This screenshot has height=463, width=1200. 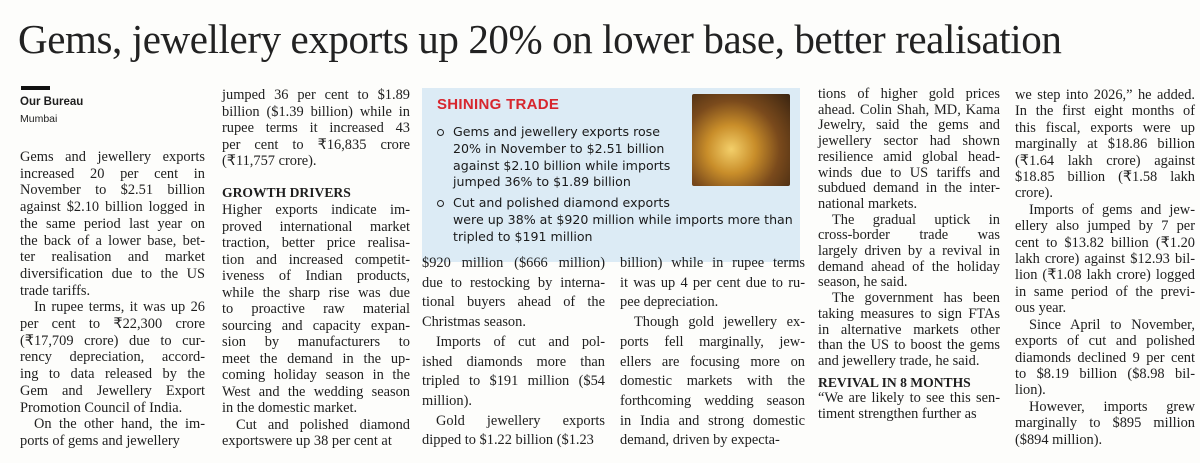 I want to click on text-line: ellers are focusing more on, so click(x=712, y=361).